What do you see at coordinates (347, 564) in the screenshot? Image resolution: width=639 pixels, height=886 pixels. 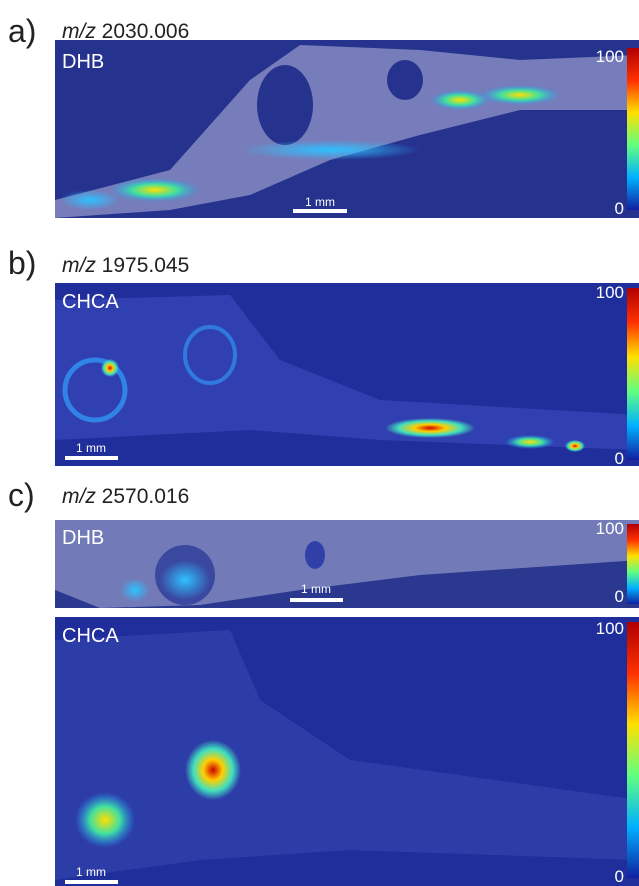 I see `ms-image` at bounding box center [347, 564].